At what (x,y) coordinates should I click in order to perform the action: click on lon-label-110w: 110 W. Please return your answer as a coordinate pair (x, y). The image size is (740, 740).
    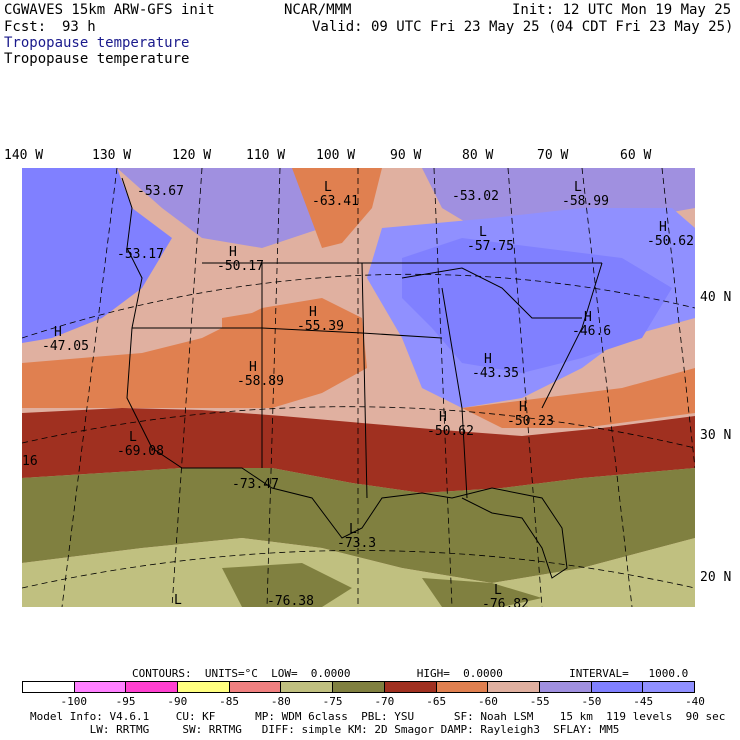
    Looking at the image, I should click on (266, 155).